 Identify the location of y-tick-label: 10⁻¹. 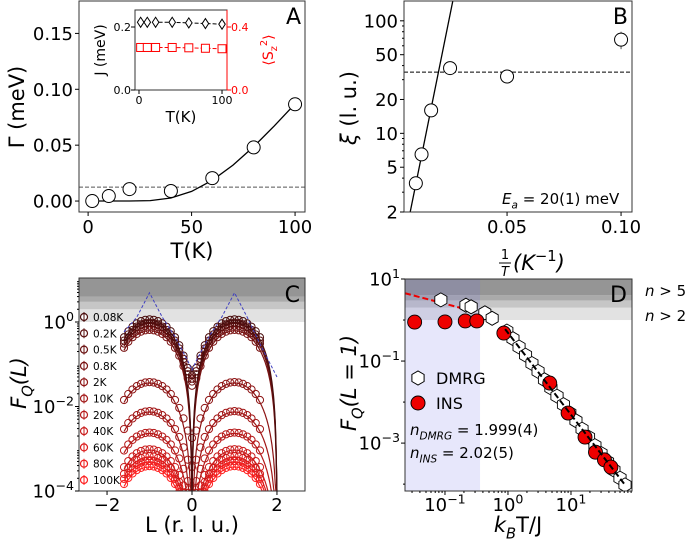
(379, 360).